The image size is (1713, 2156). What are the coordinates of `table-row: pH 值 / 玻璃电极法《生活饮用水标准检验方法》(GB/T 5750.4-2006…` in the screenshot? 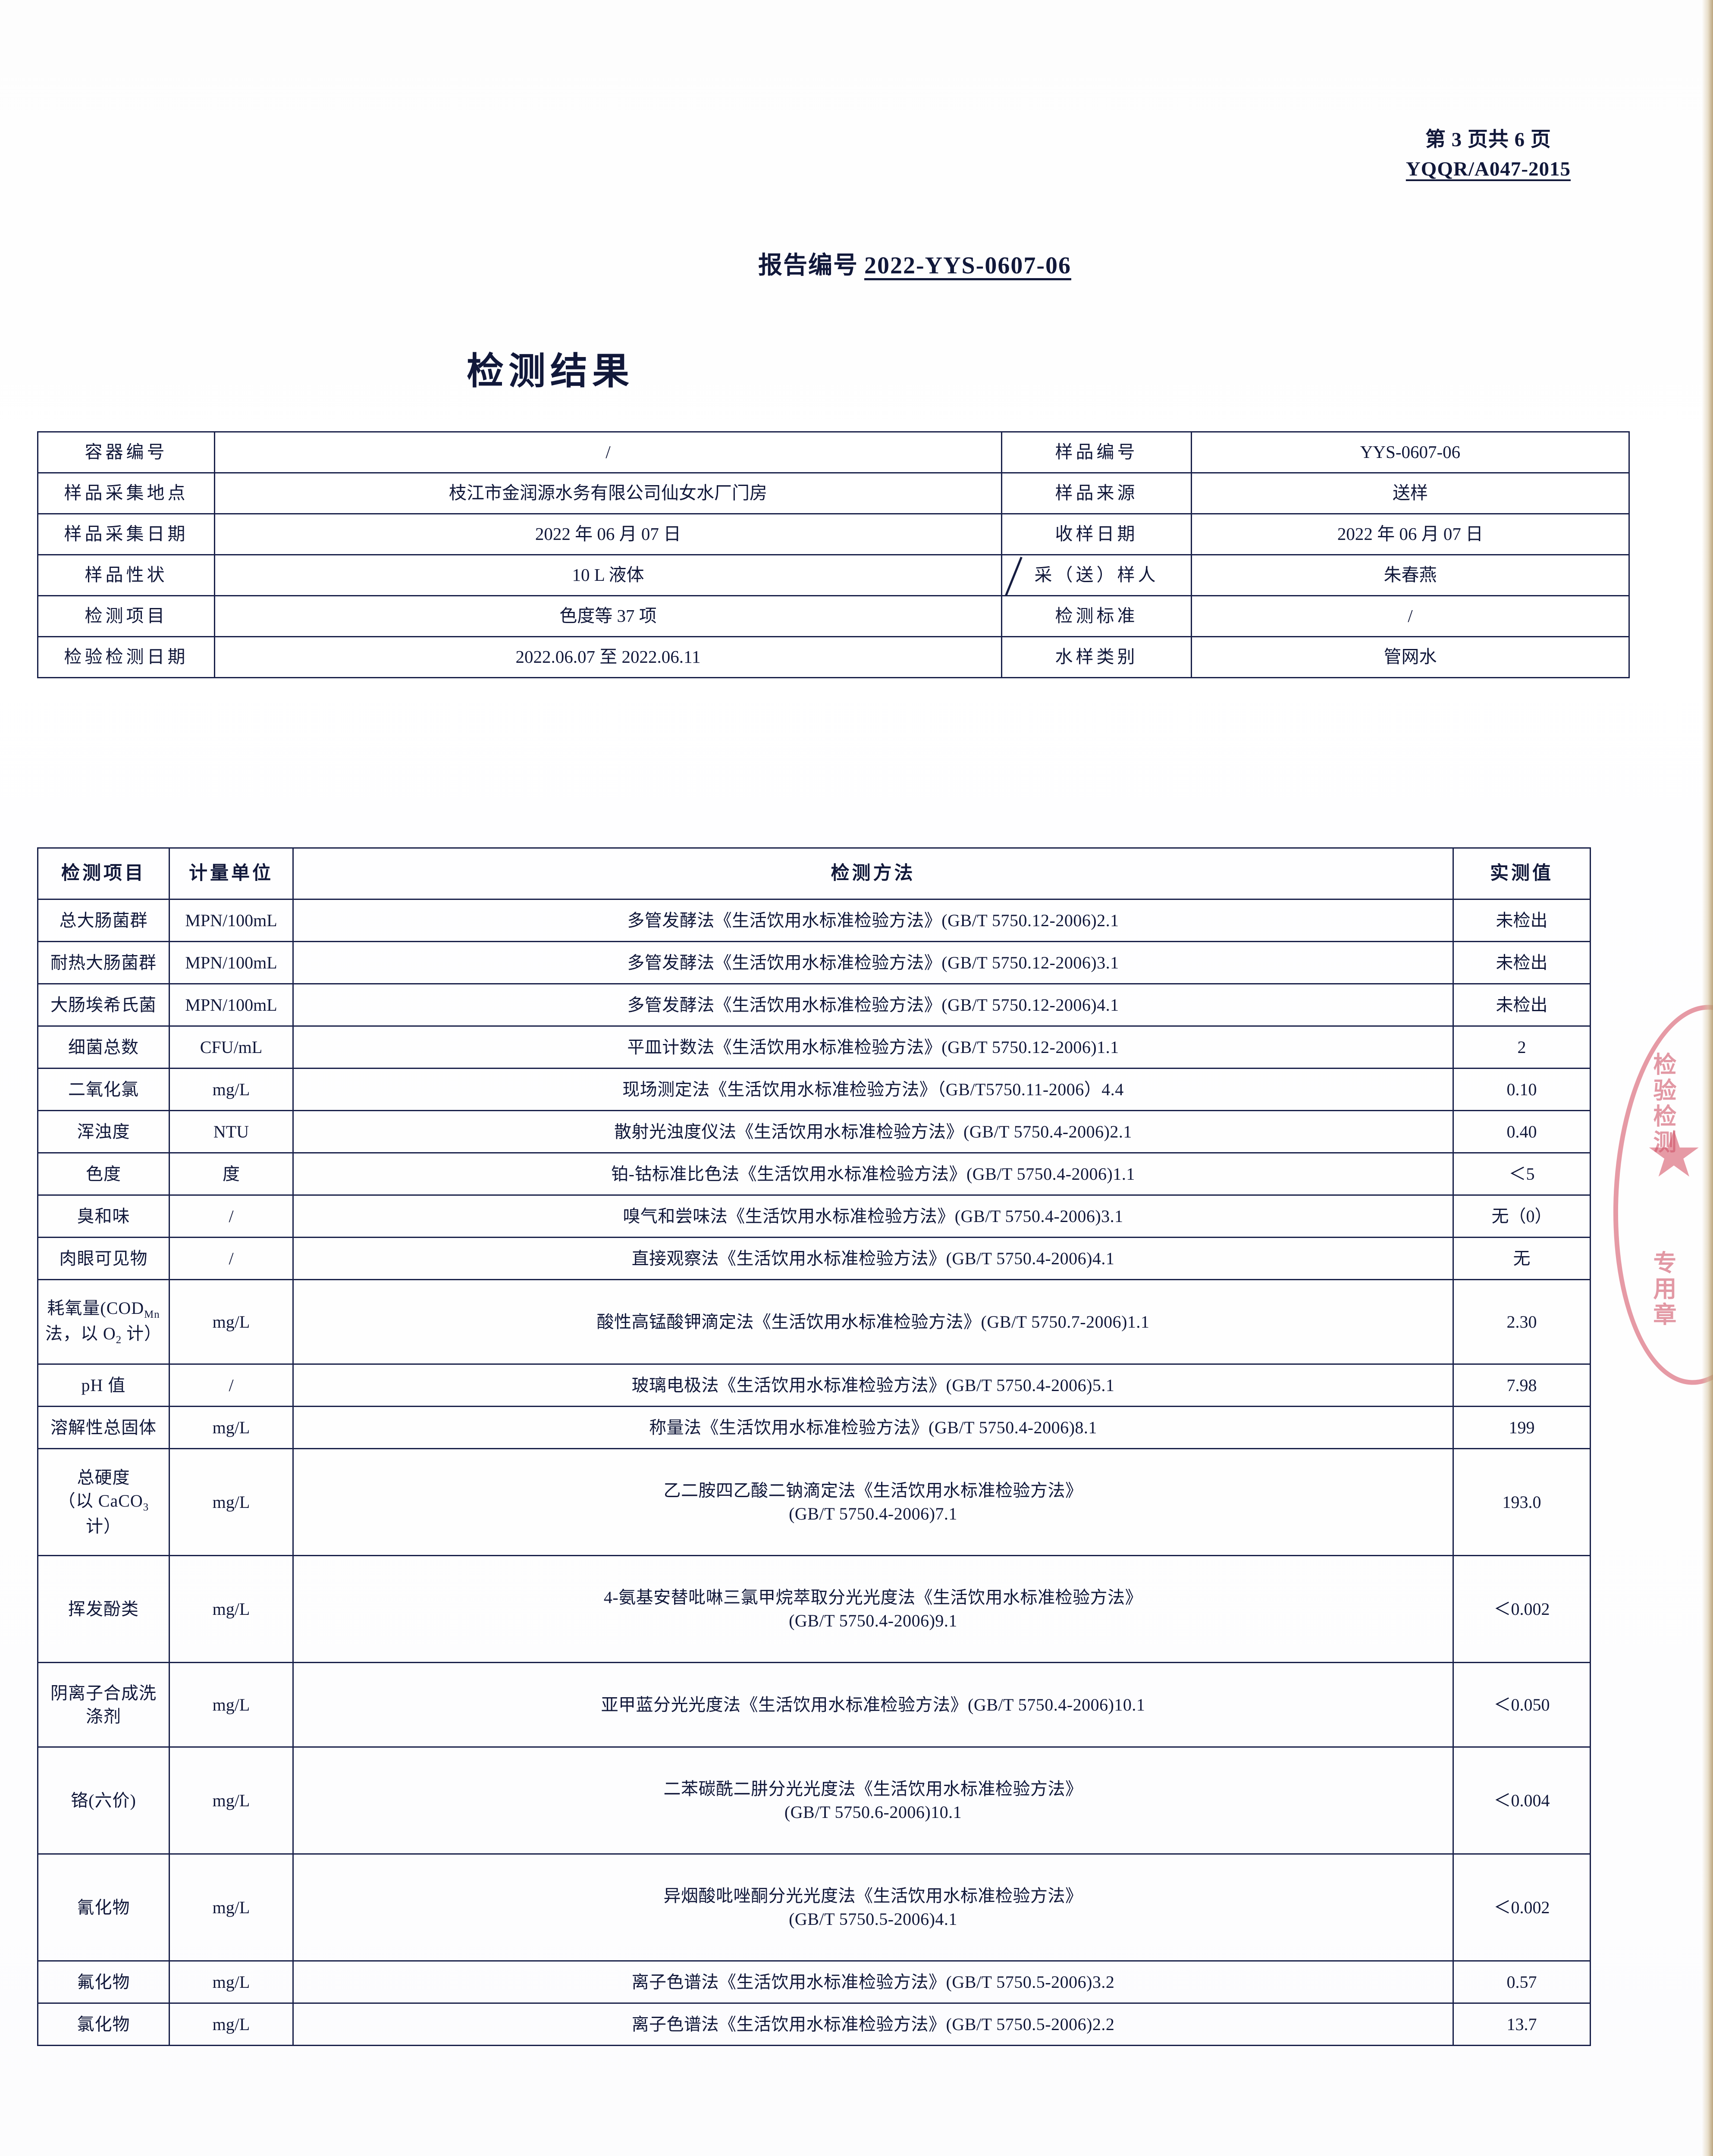 It's located at (814, 1385).